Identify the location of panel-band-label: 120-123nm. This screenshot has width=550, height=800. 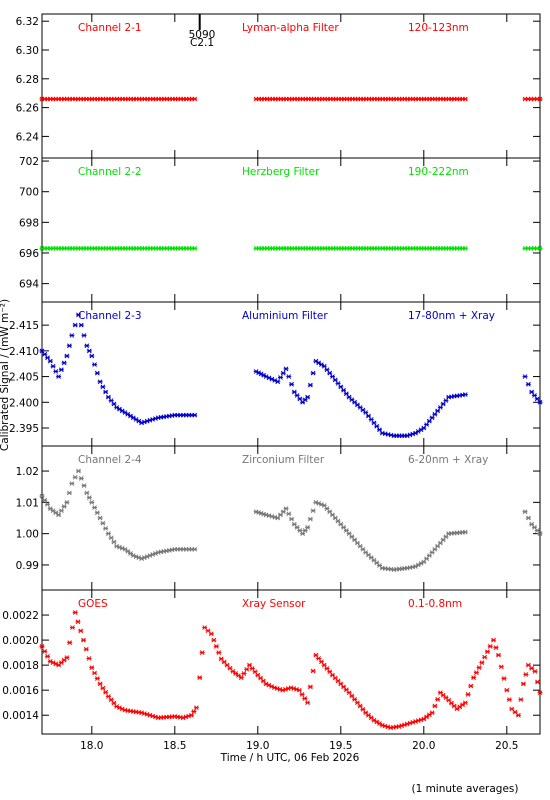
(438, 28).